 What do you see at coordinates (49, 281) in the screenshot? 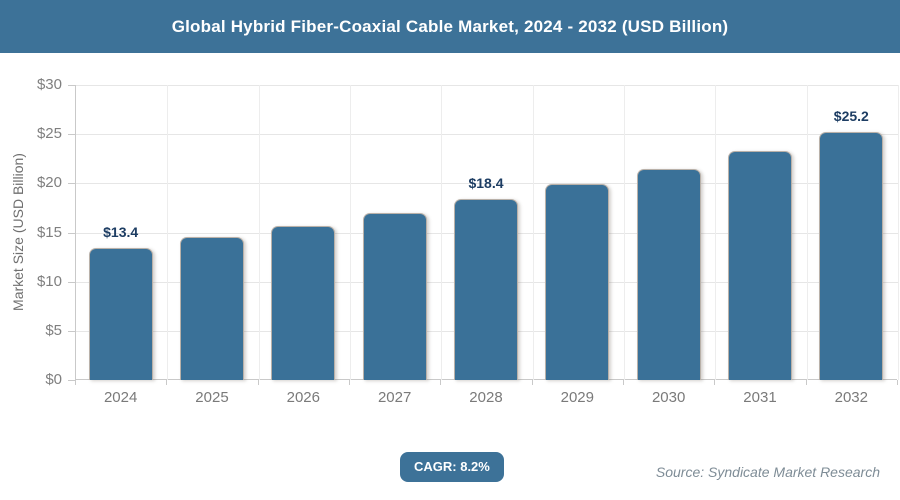
I see `y-tick-label: $10` at bounding box center [49, 281].